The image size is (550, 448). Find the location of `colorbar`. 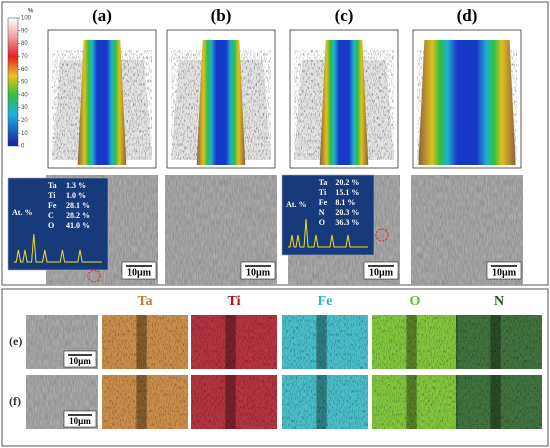

colorbar is located at coordinates (13, 82).